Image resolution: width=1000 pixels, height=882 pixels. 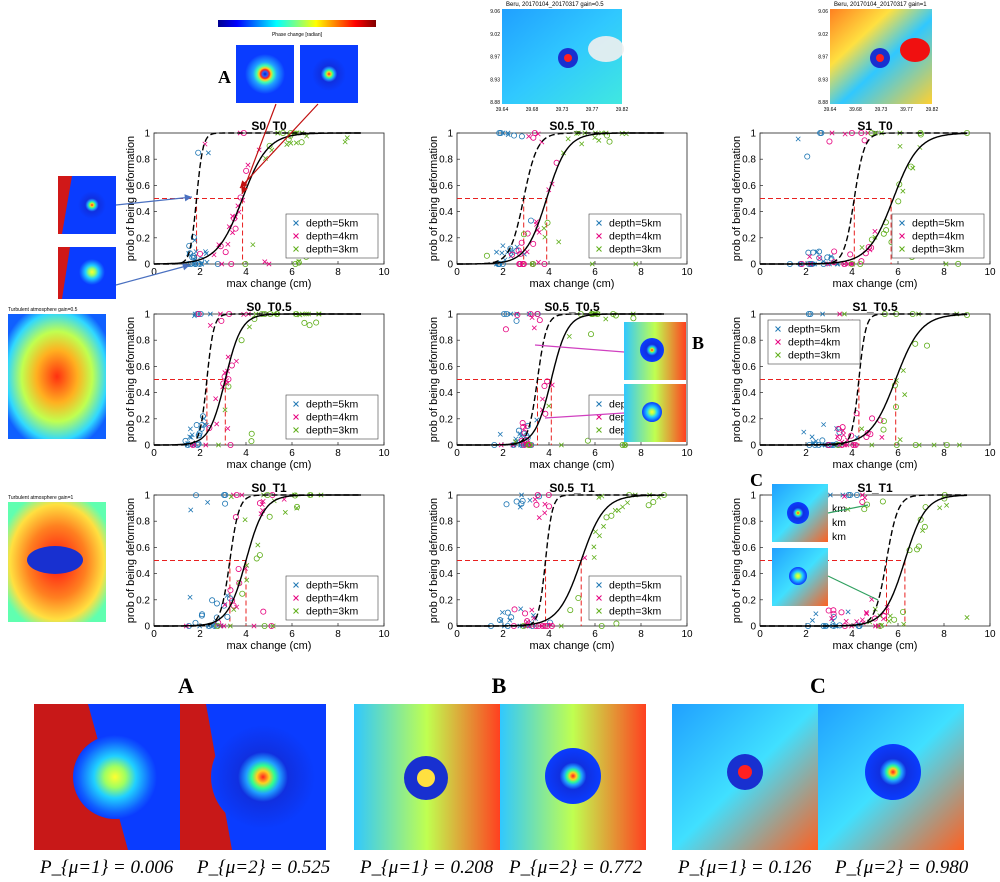 I want to click on legend-entry: depth=5km, so click(x=332, y=405).